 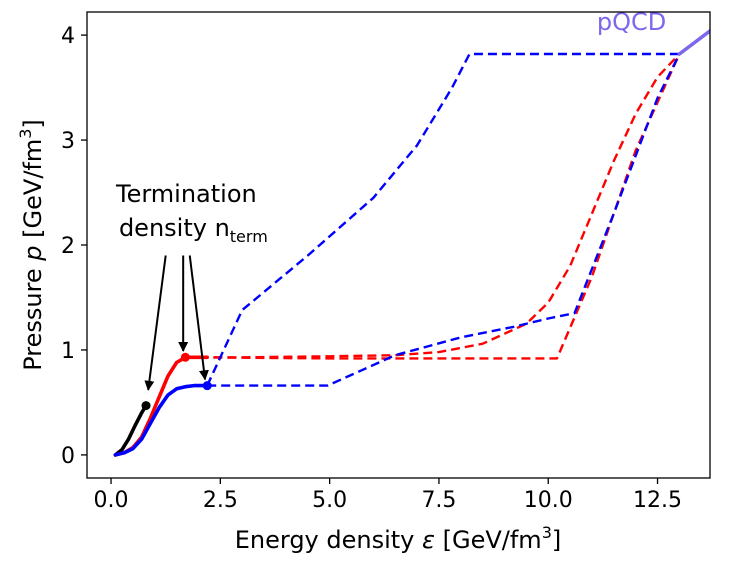 I want to click on x-axis-label-superscript: 3, so click(x=547, y=532).